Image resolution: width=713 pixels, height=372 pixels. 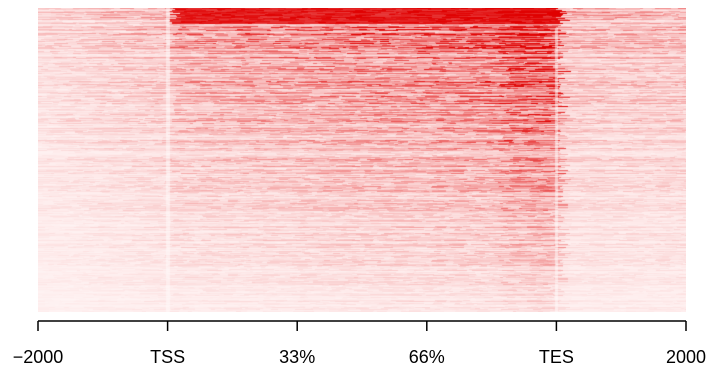 I want to click on x-tick-label-5: 2000, so click(x=686, y=357).